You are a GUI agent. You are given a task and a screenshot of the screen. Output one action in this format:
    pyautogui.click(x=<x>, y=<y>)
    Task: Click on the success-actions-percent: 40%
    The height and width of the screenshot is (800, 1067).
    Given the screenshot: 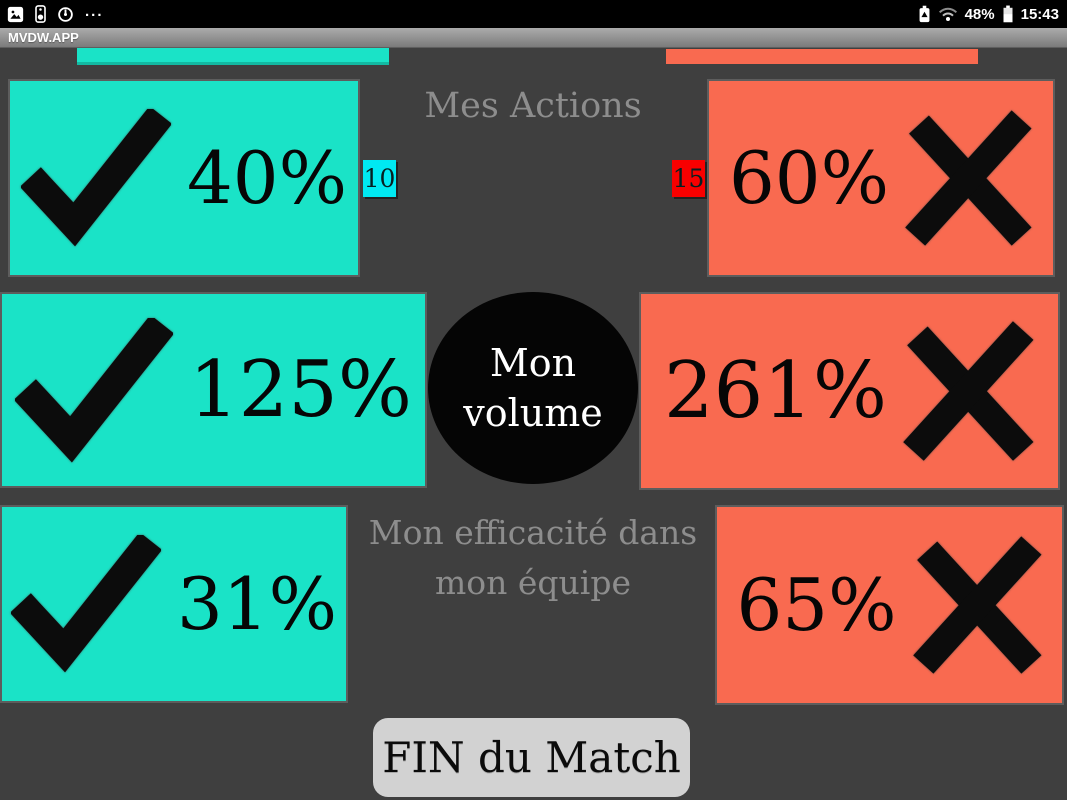 What is the action you would take?
    pyautogui.click(x=267, y=178)
    